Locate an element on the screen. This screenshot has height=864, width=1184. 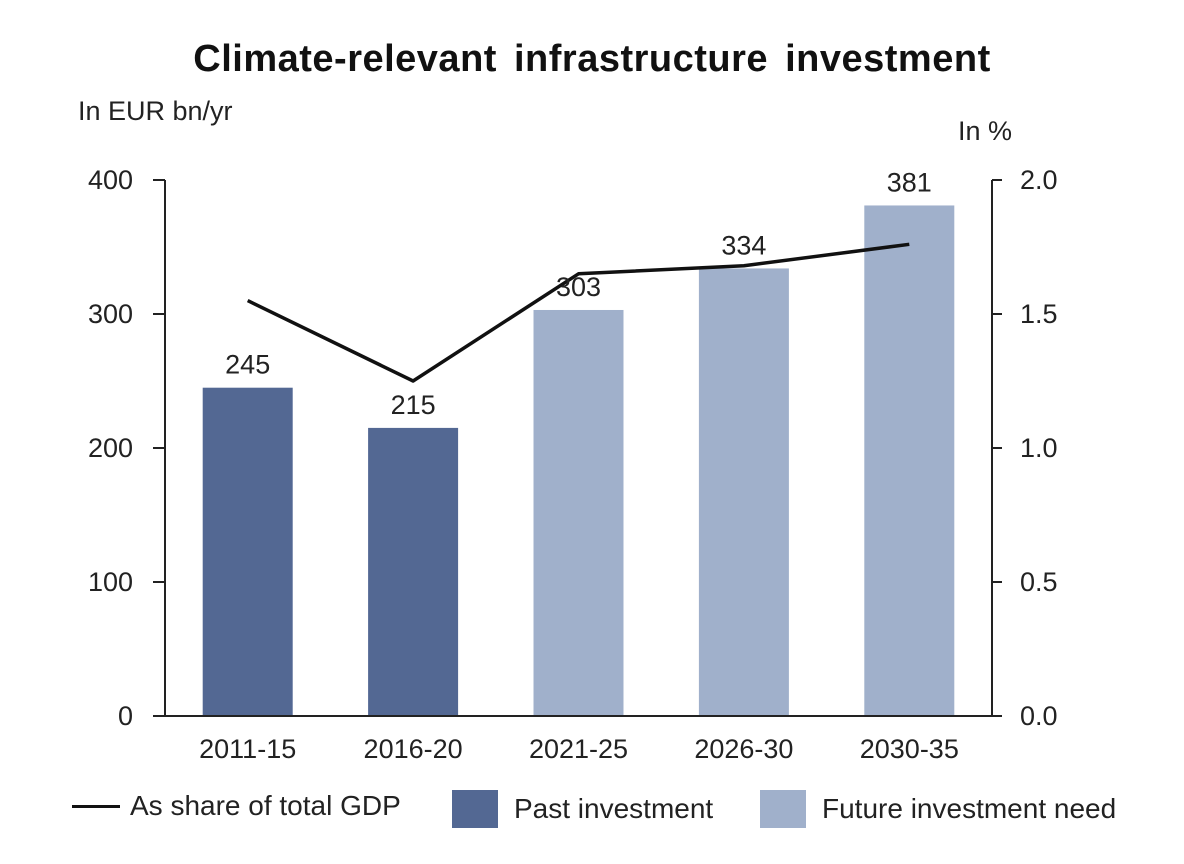
data-label: 215 is located at coordinates (413, 405).